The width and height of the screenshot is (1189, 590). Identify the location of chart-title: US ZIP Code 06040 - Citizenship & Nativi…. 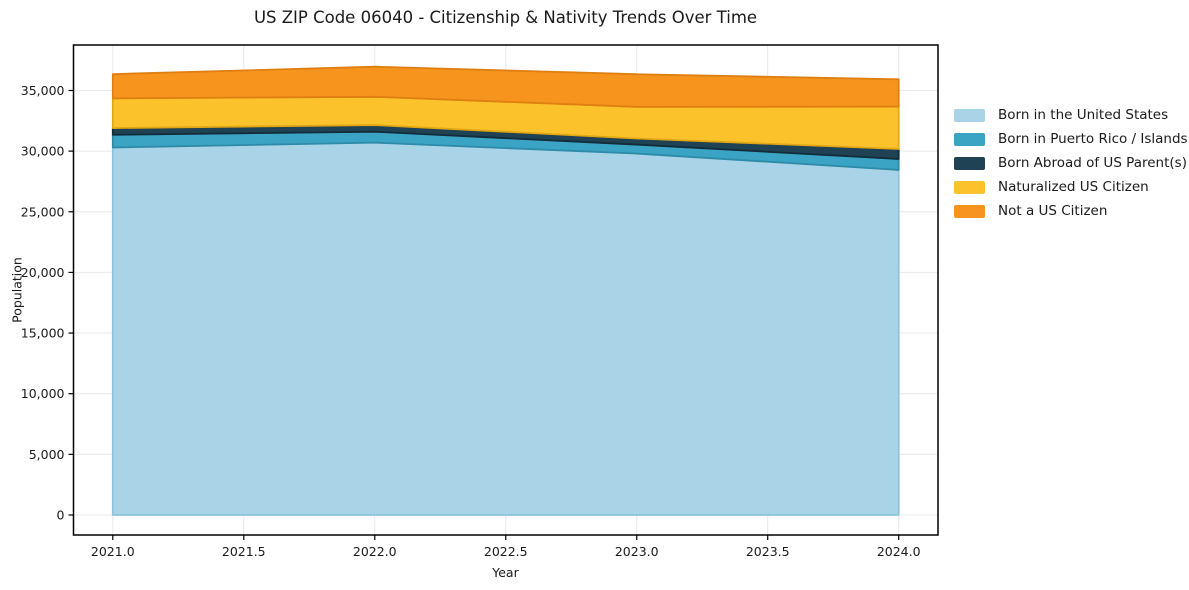
(505, 17).